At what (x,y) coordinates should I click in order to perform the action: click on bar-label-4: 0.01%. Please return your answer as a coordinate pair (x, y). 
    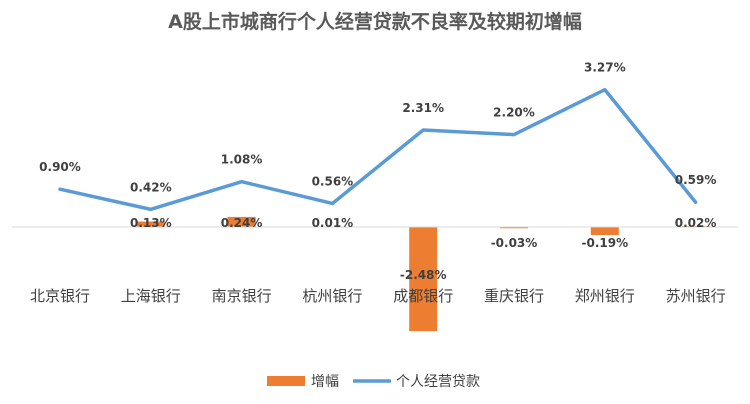
    Looking at the image, I should click on (333, 223).